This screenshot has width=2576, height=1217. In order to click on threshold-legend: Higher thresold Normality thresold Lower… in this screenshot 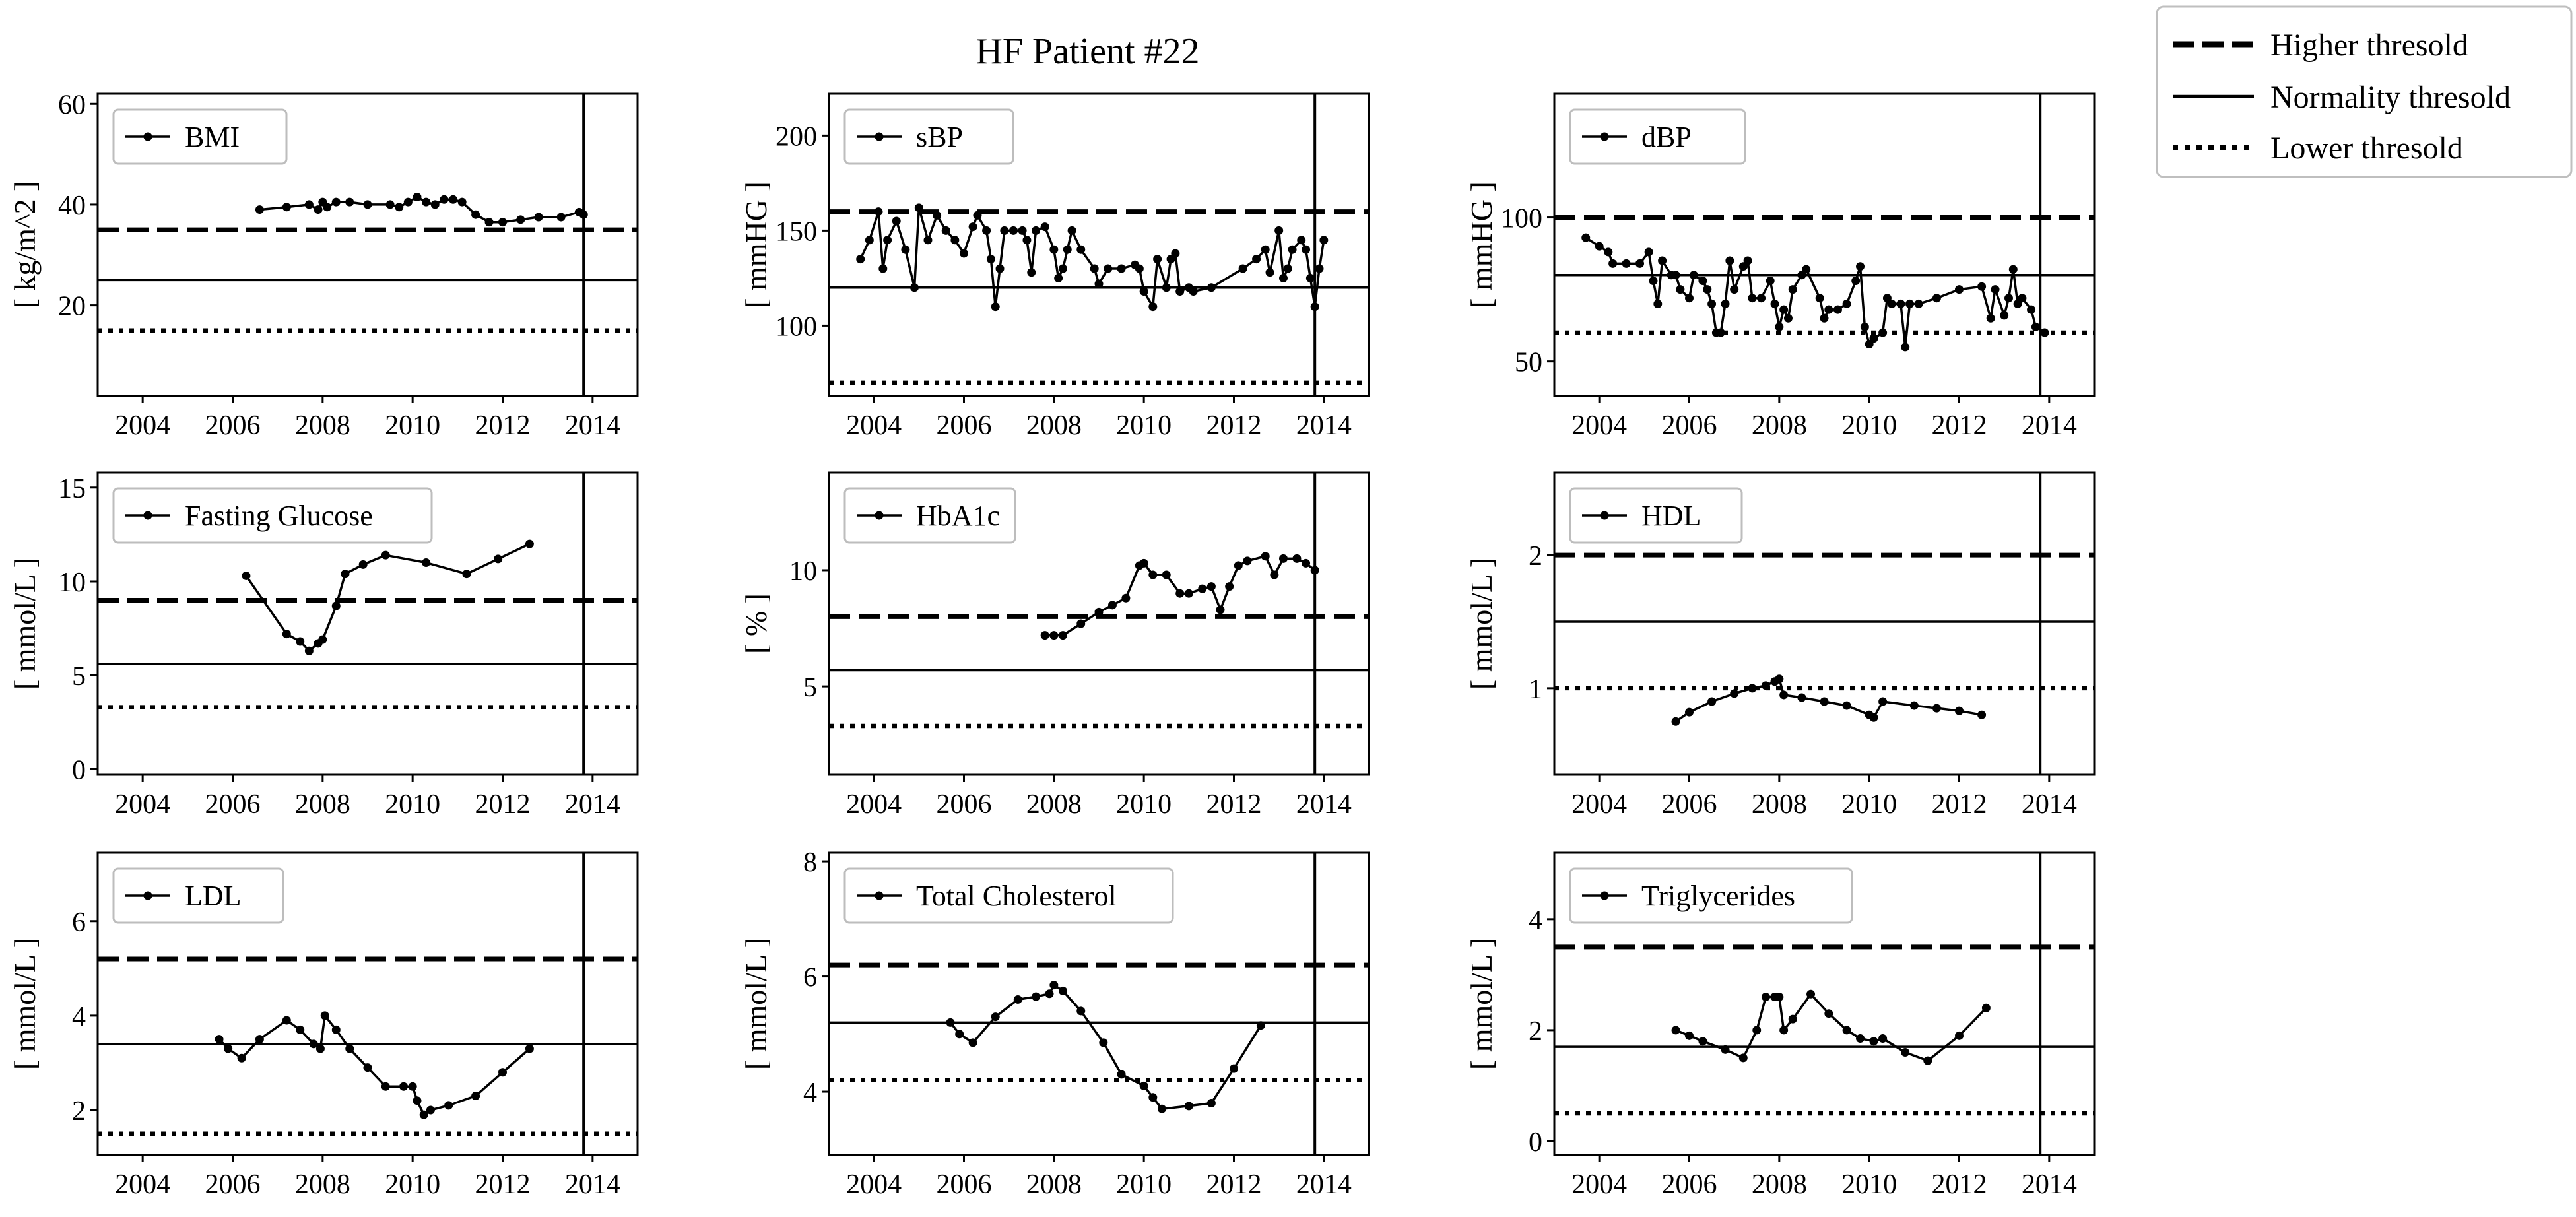, I will do `click(2364, 91)`.